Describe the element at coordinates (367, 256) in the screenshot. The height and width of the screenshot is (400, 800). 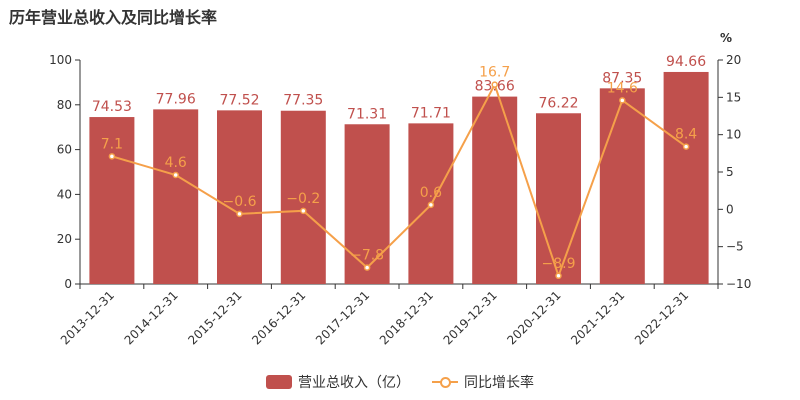
I see `growth-value-label: −7.8` at that location.